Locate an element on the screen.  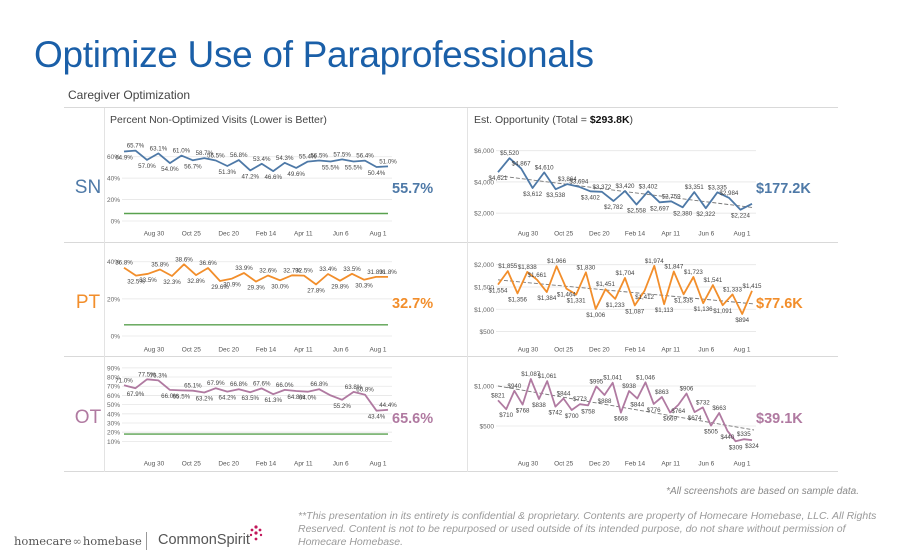
logo-text-commonspirit: CommonSpirit is located at coordinates (204, 540).